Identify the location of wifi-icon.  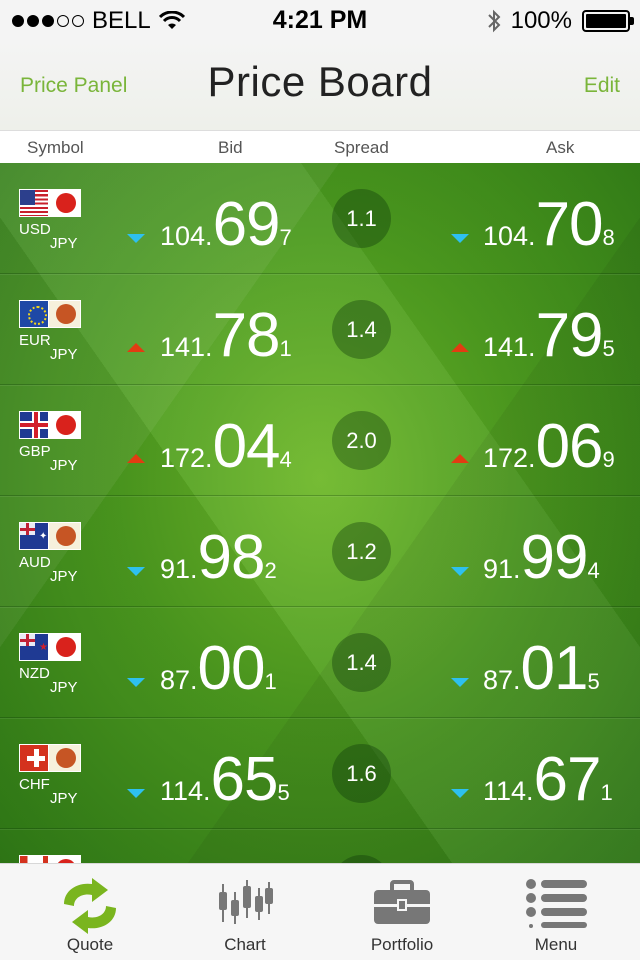
(171, 20).